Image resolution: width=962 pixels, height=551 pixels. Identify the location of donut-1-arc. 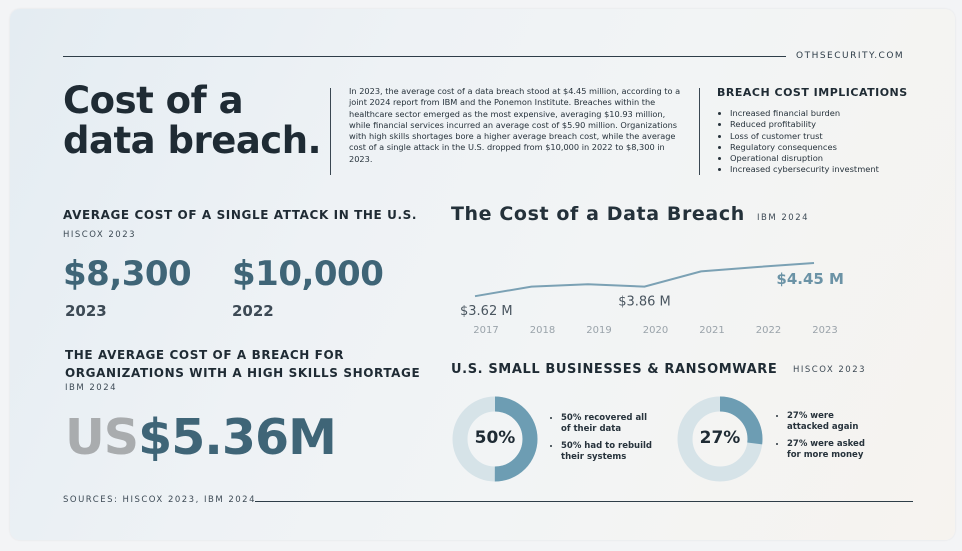
(495, 439).